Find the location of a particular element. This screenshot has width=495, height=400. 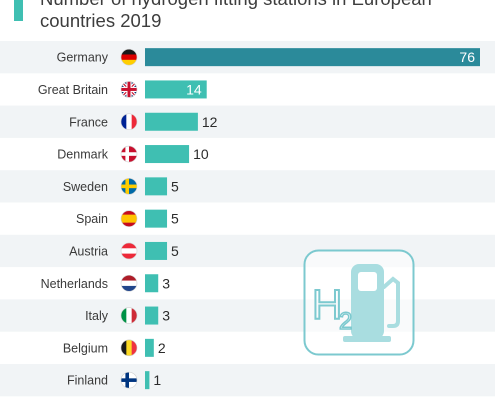

category-label-spain: Spain is located at coordinates (92, 219).